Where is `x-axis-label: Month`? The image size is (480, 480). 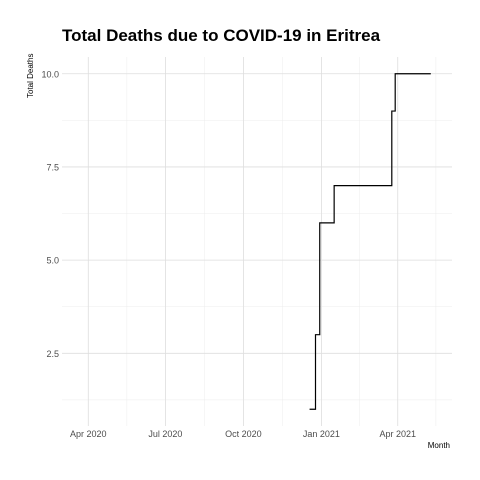 x-axis-label: Month is located at coordinates (438, 445).